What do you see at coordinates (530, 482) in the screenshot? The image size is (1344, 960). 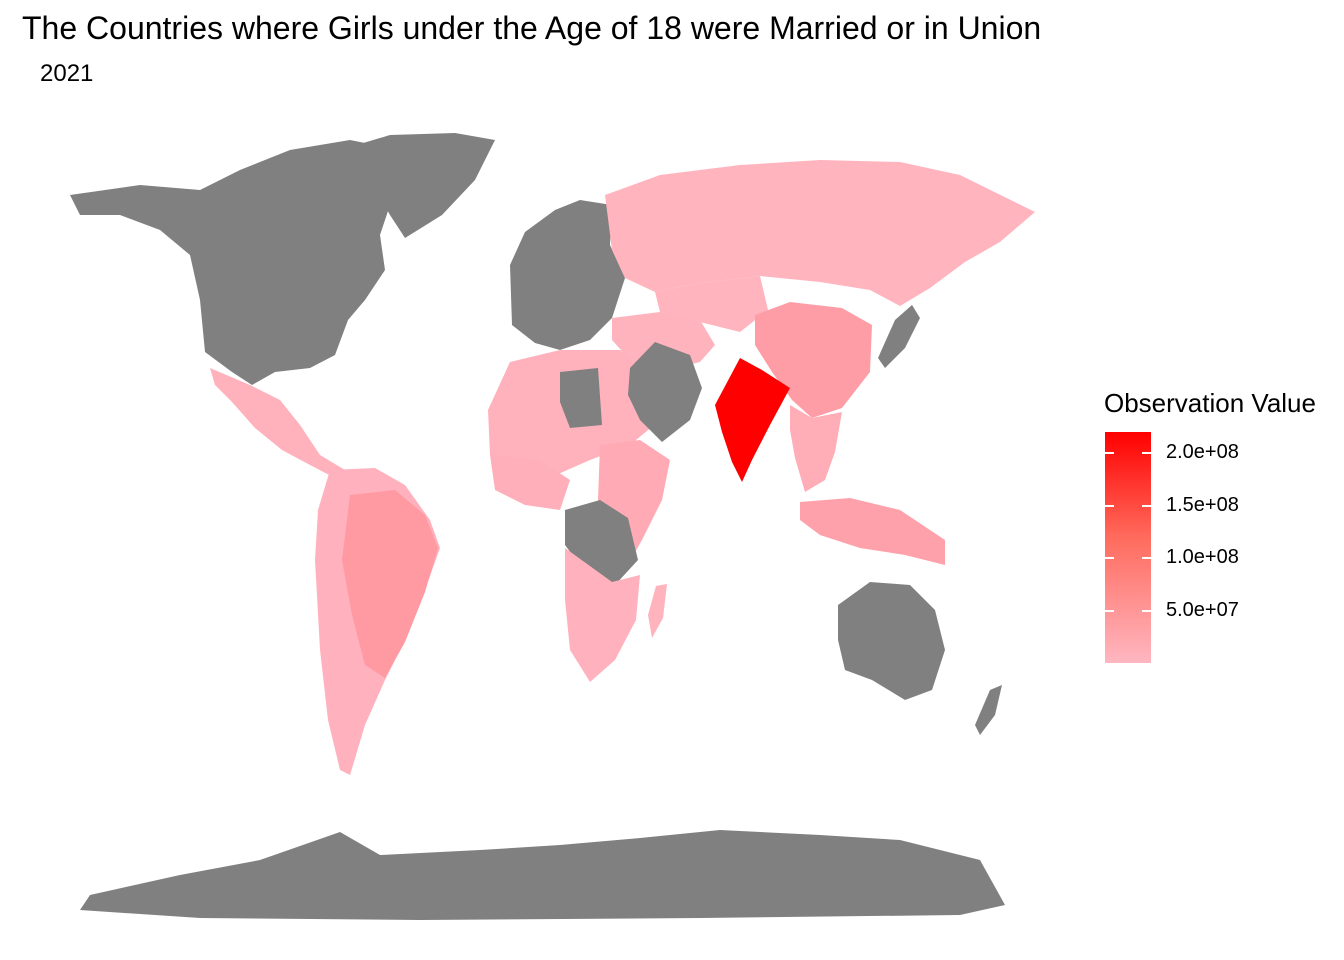 I see `region-west-africa` at bounding box center [530, 482].